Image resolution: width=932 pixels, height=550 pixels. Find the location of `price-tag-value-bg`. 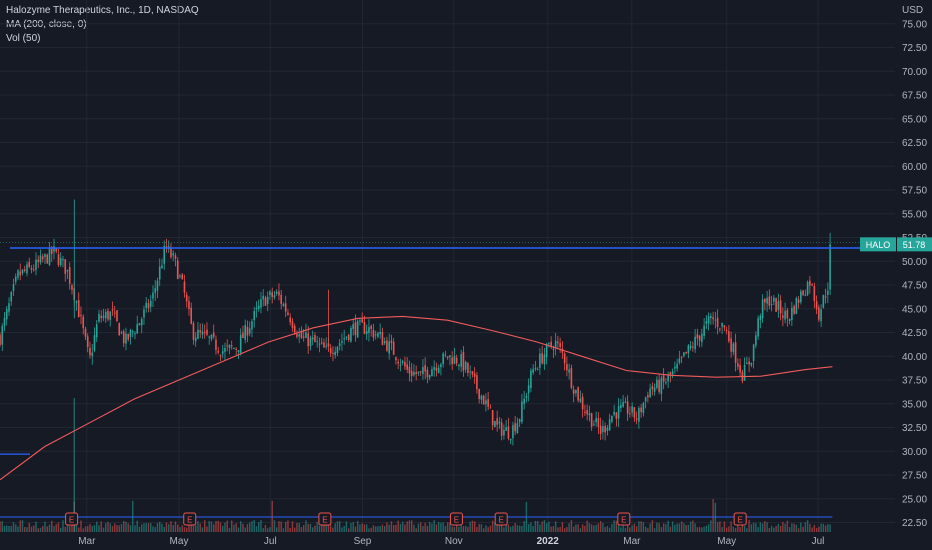

price-tag-value-bg is located at coordinates (914, 244).